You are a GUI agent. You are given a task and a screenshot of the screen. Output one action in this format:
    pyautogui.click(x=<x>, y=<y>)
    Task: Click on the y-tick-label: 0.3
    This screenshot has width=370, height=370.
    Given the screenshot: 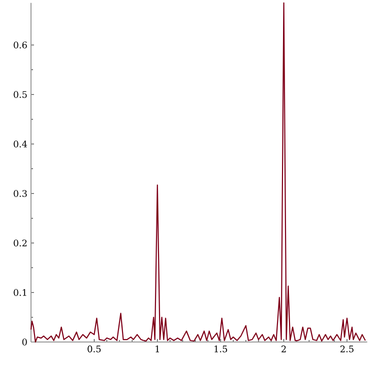 What is the action you would take?
    pyautogui.click(x=20, y=193)
    